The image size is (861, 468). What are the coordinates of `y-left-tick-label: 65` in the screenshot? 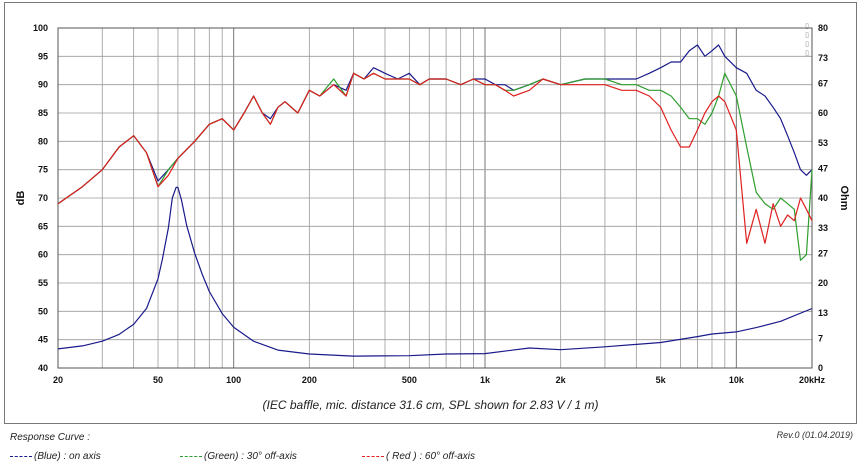 It's located at (43, 226).